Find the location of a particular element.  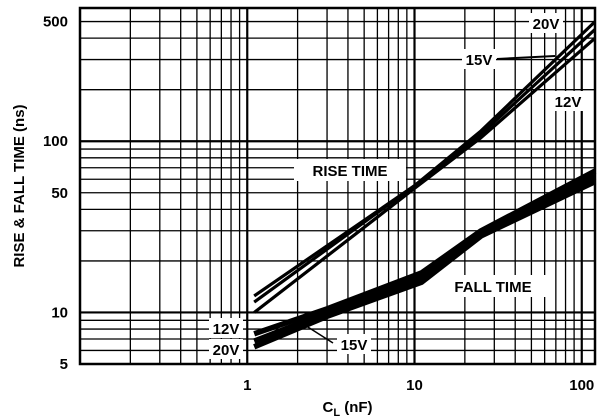

y-tick-label: 10 is located at coordinates (59, 312).